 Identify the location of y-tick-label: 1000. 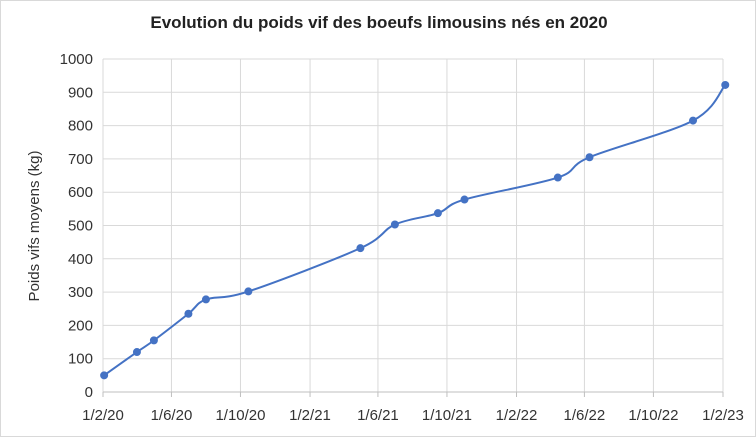
(76, 59).